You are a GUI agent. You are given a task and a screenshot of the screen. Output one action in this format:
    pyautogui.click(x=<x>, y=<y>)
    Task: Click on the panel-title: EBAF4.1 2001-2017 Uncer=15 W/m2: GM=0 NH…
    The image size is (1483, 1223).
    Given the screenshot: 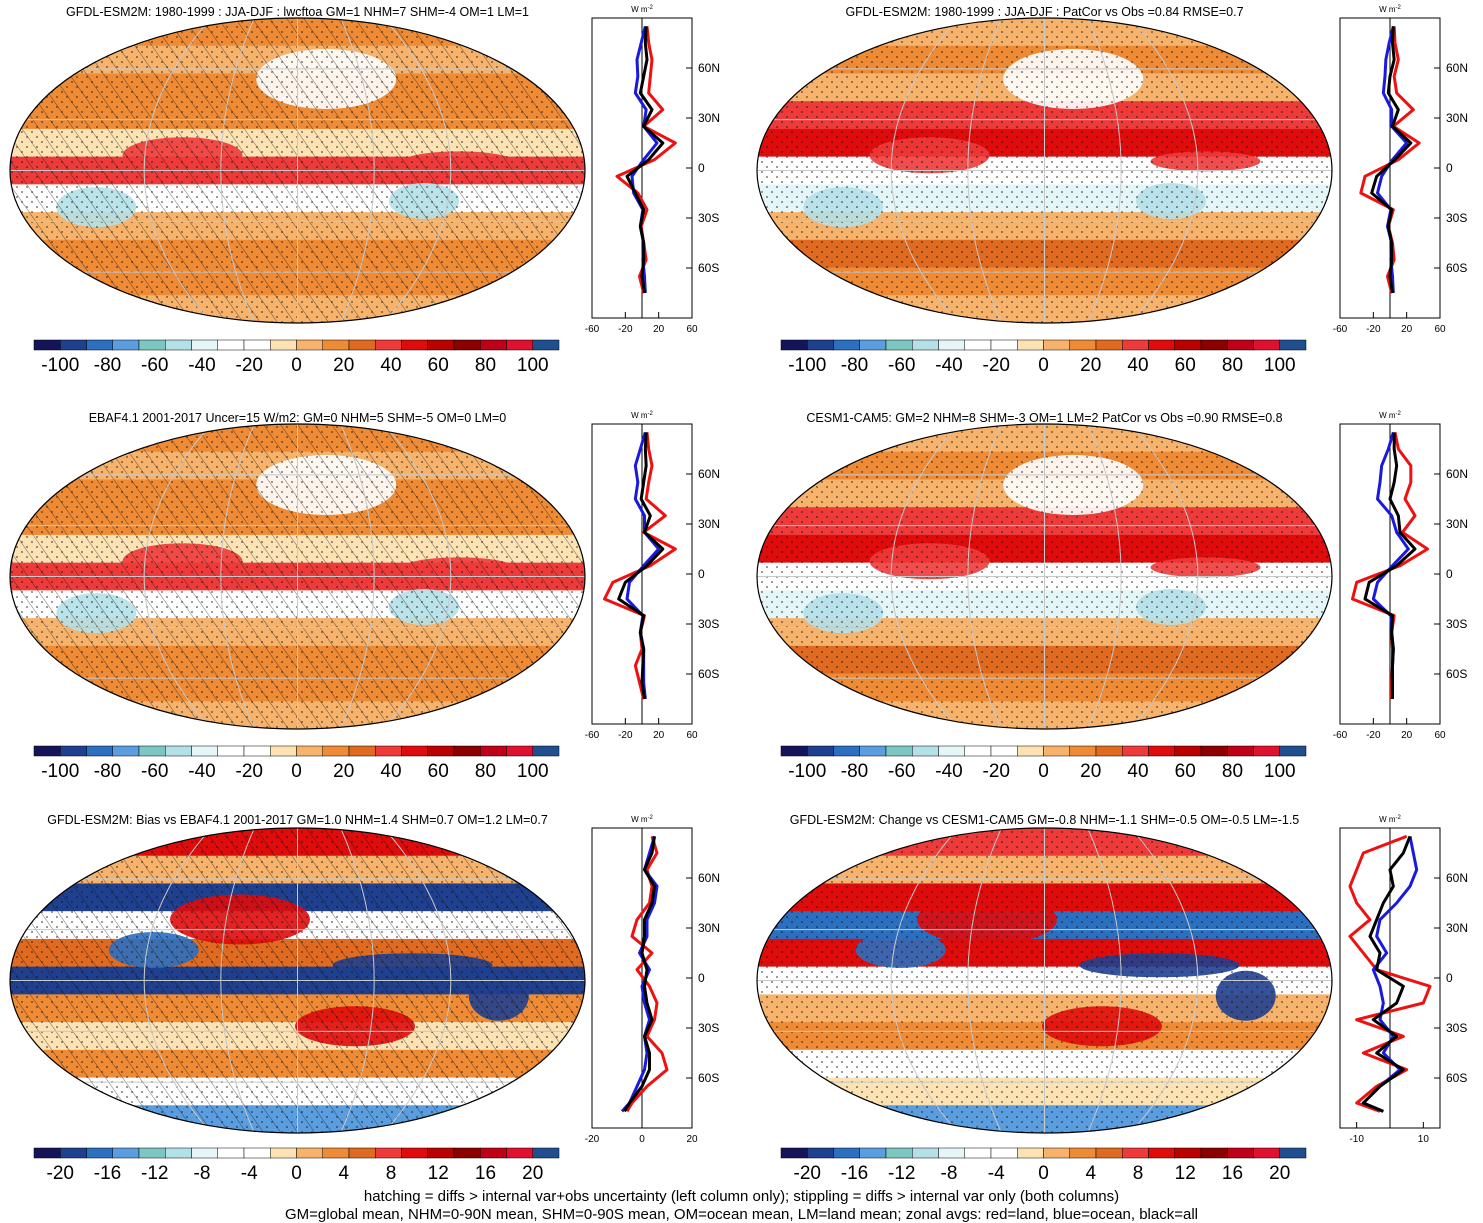 What is the action you would take?
    pyautogui.click(x=298, y=418)
    